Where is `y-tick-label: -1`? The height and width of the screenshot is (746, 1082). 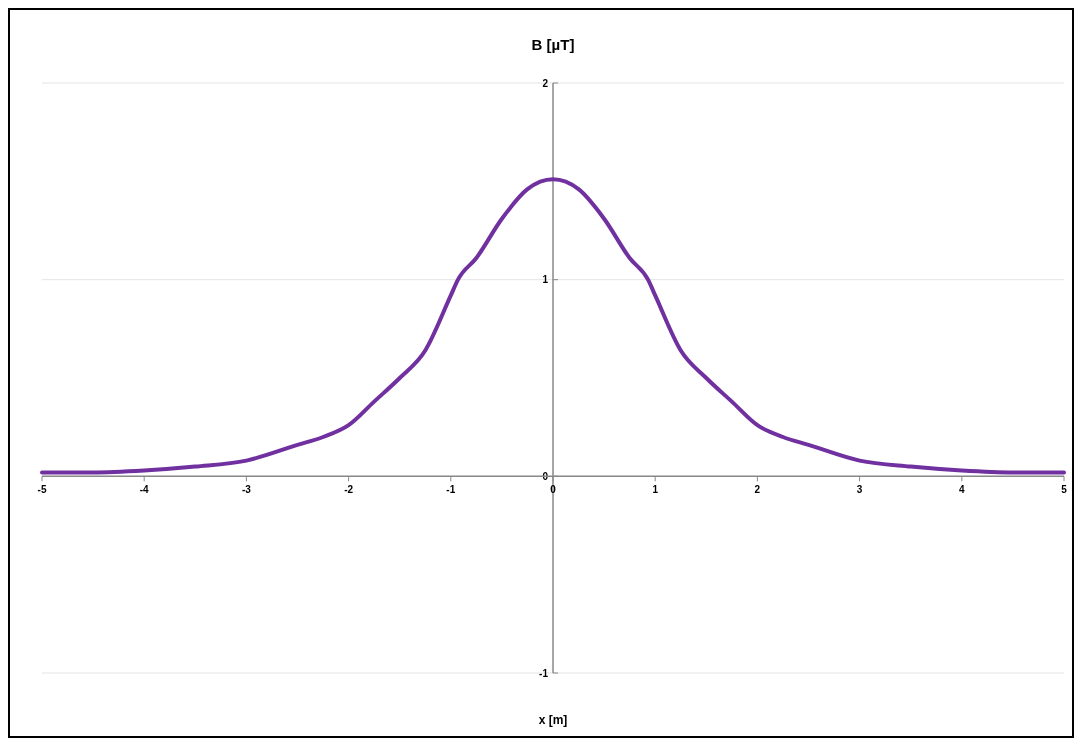
y-tick-label: -1 is located at coordinates (544, 673).